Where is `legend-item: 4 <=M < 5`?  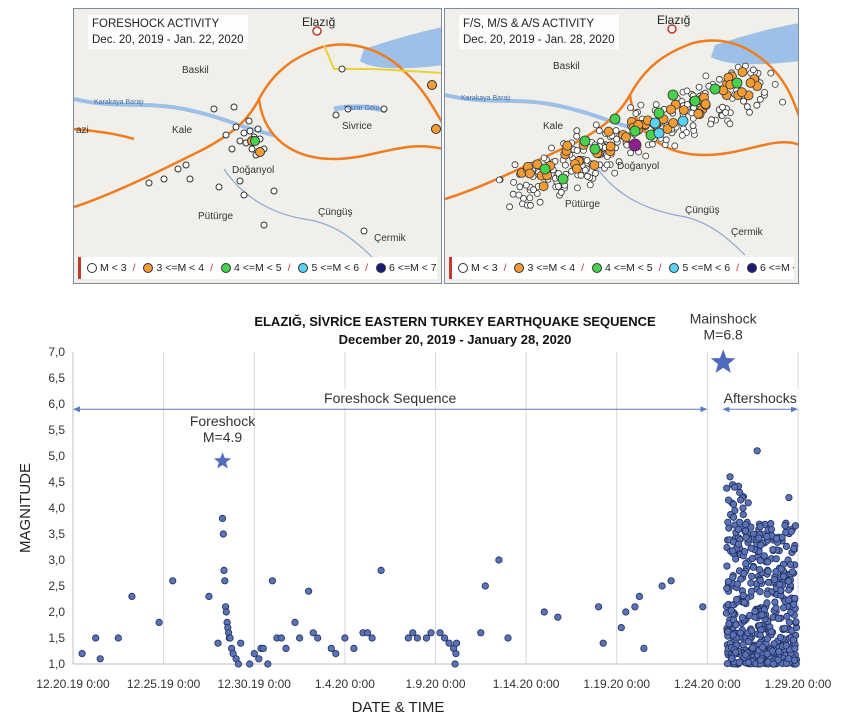
legend-item: 4 <=M < 5 is located at coordinates (251, 268).